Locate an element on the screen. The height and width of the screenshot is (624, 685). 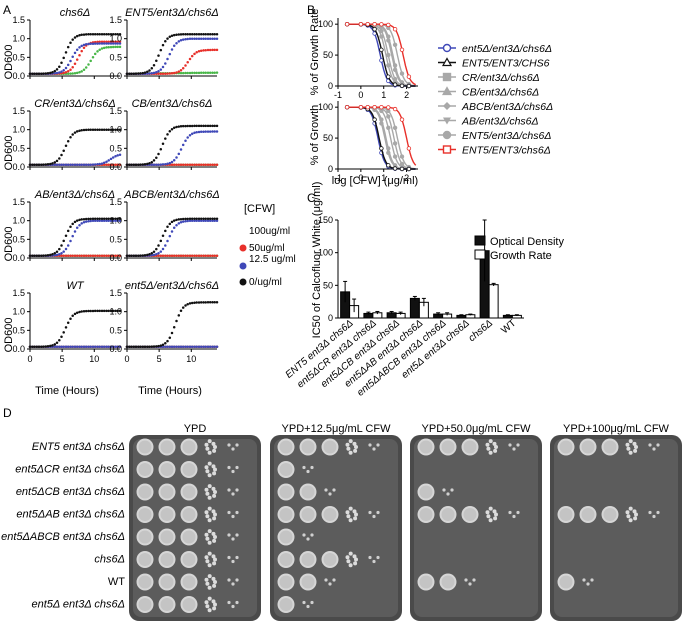
y-tick-label: 0.0 is located at coordinates (115, 258).